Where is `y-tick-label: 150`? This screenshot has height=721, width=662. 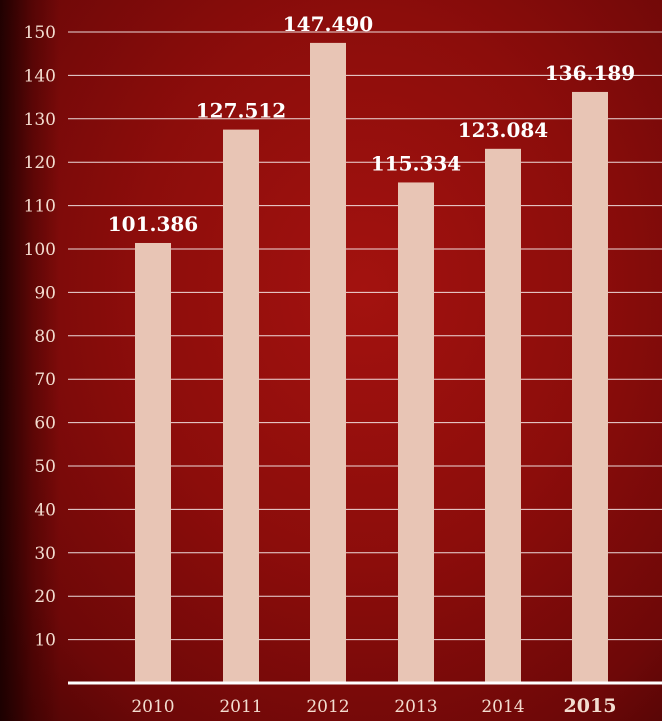 y-tick-label: 150 is located at coordinates (40, 33).